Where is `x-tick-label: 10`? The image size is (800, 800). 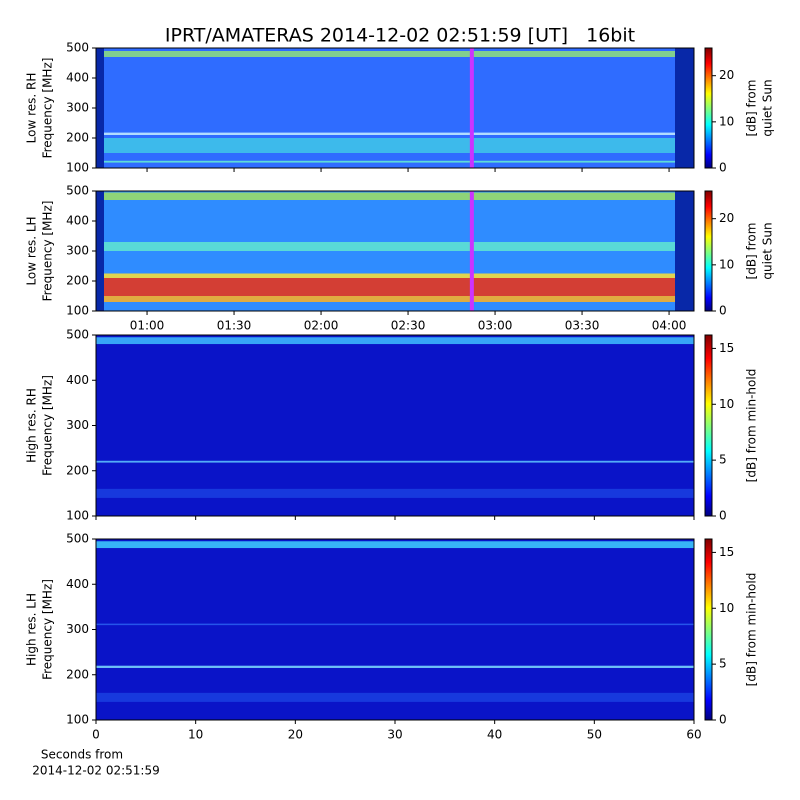 x-tick-label: 10 is located at coordinates (195, 735).